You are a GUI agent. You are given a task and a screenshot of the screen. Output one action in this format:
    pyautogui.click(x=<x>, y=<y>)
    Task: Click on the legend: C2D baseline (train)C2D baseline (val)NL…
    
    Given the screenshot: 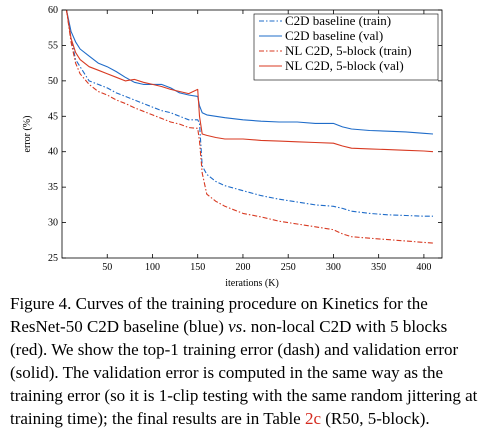 What is the action you would take?
    pyautogui.click(x=346, y=47)
    